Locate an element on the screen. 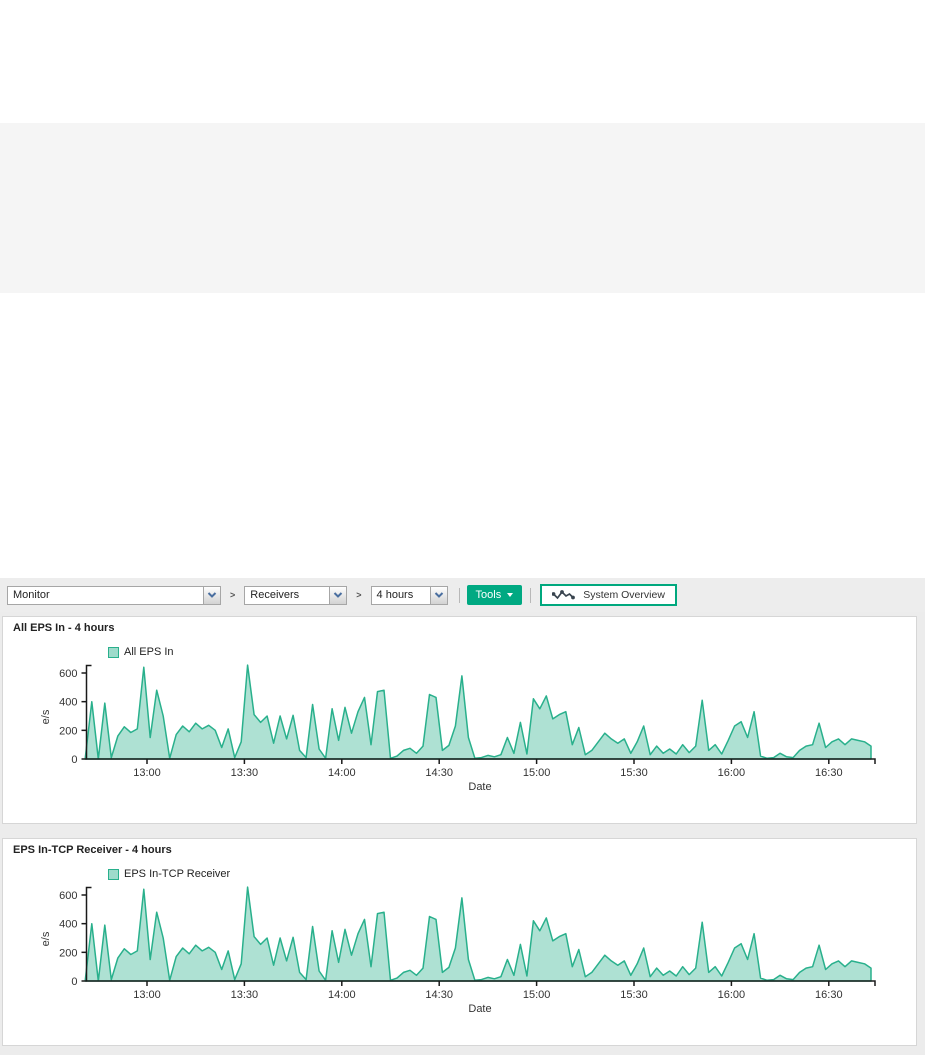  time-range-select: 4 hours is located at coordinates (409, 595).